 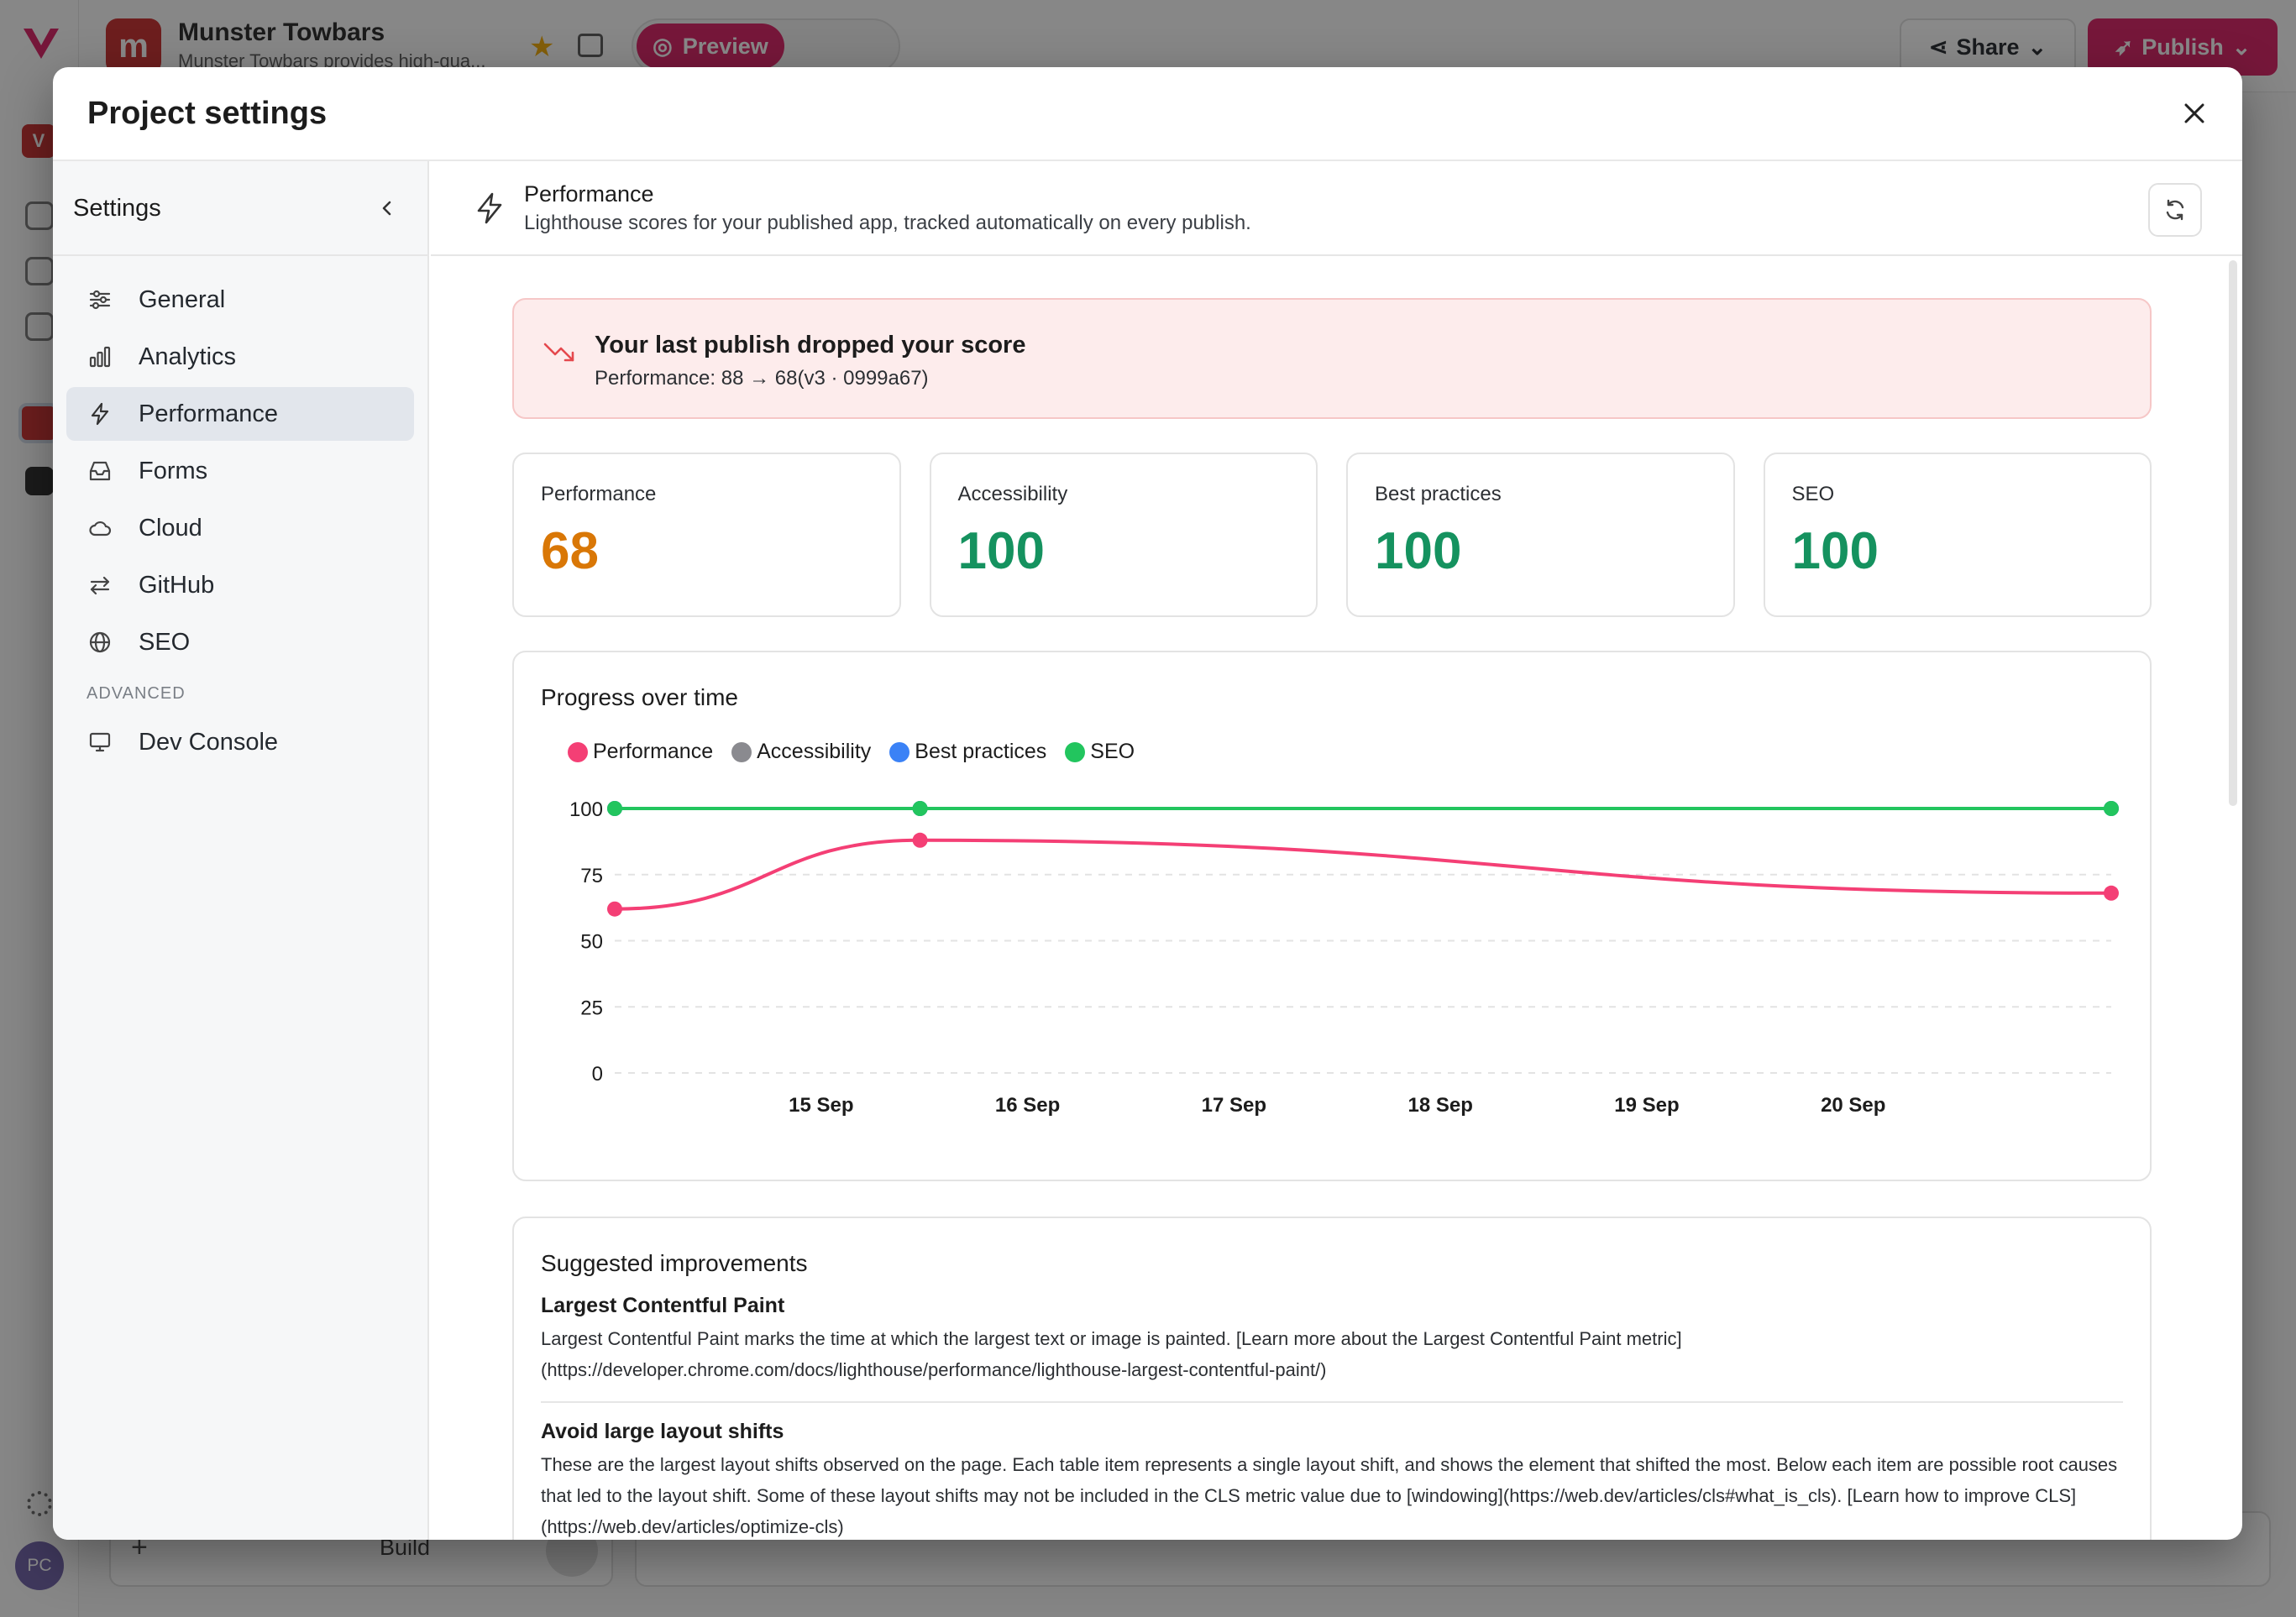 I want to click on x-tick-label: 19 Sep, so click(x=1647, y=1105).